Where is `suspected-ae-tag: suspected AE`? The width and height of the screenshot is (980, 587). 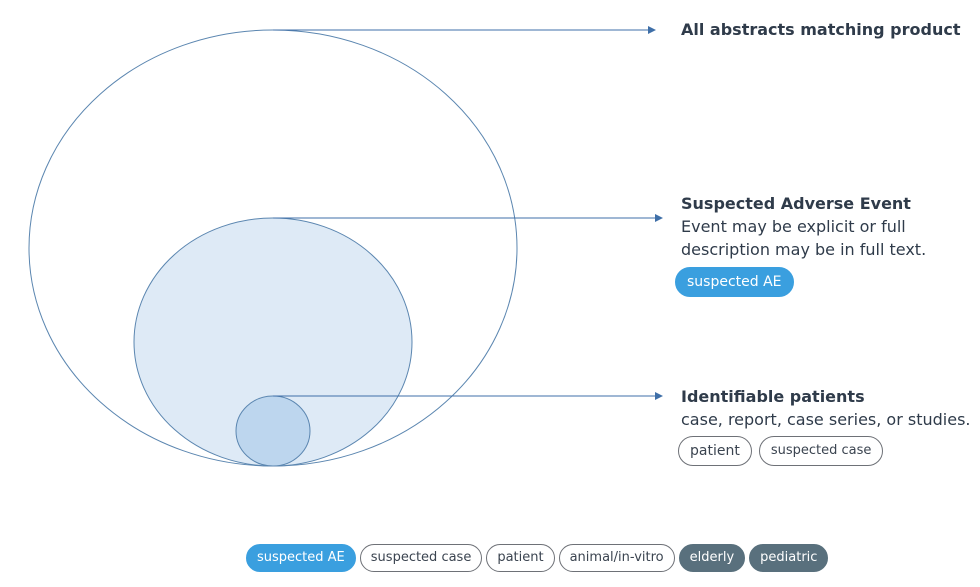
suspected-ae-tag: suspected AE is located at coordinates (734, 282).